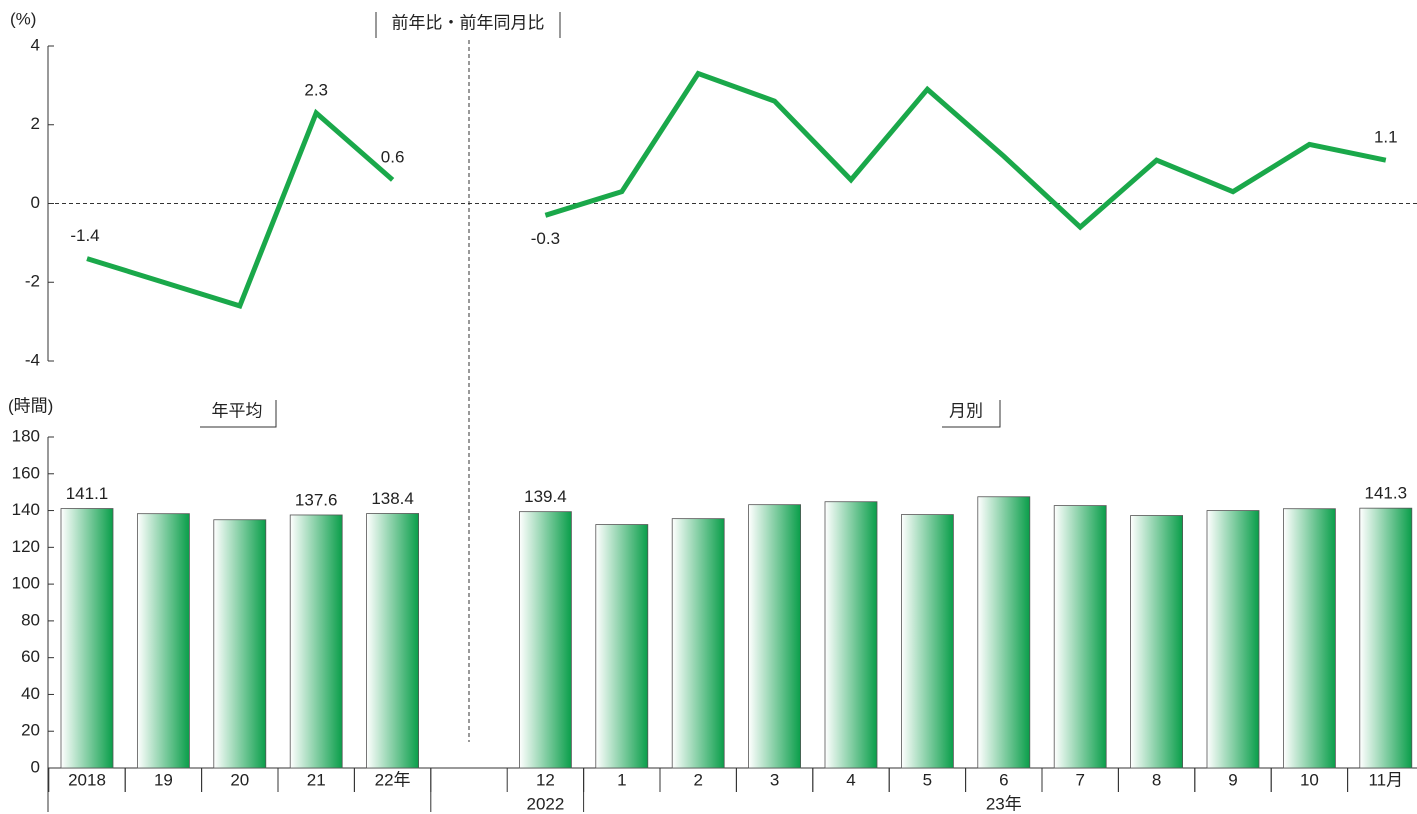  I want to click on x-tick-label: 12, so click(545, 779).